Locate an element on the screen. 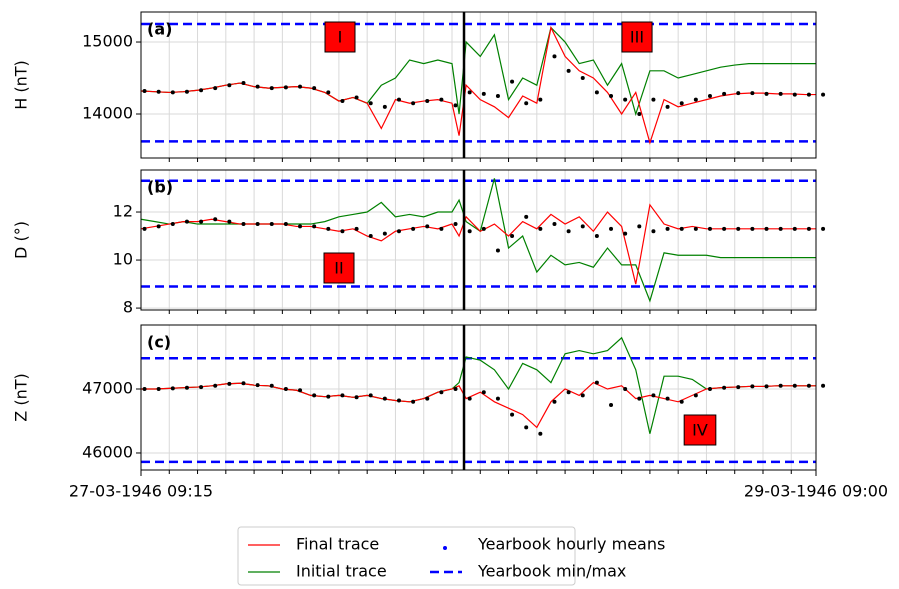  y-tick-label: 46000 is located at coordinates (107, 451).